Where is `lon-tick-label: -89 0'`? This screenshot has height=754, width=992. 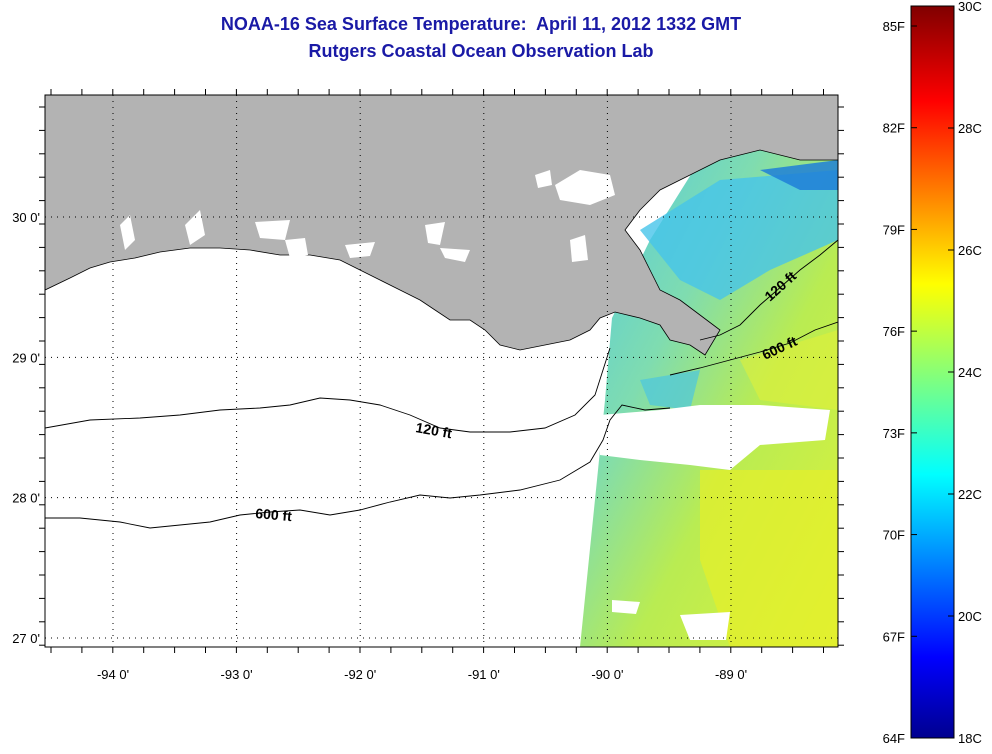
lon-tick-label: -89 0' is located at coordinates (731, 674).